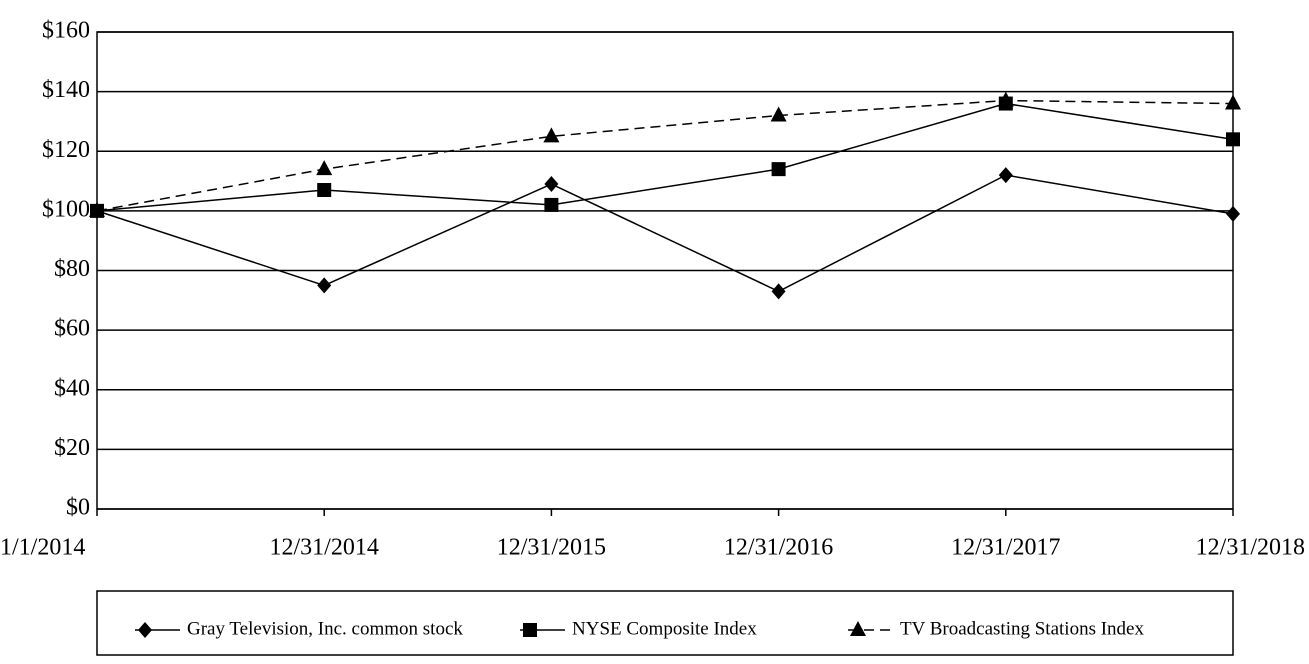 Image resolution: width=1309 pixels, height=664 pixels. I want to click on x-tick-label: 1/1/2014, so click(42, 548).